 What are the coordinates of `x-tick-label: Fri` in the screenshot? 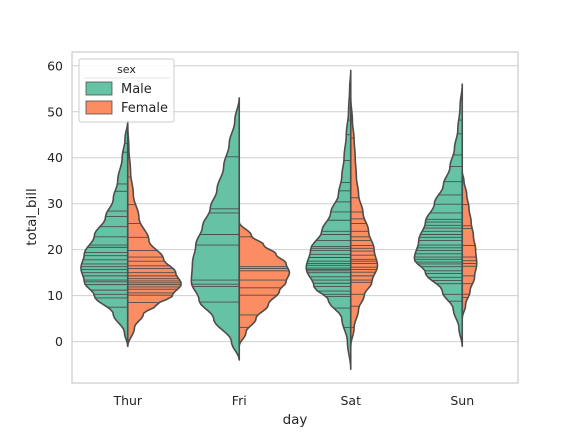 It's located at (239, 400).